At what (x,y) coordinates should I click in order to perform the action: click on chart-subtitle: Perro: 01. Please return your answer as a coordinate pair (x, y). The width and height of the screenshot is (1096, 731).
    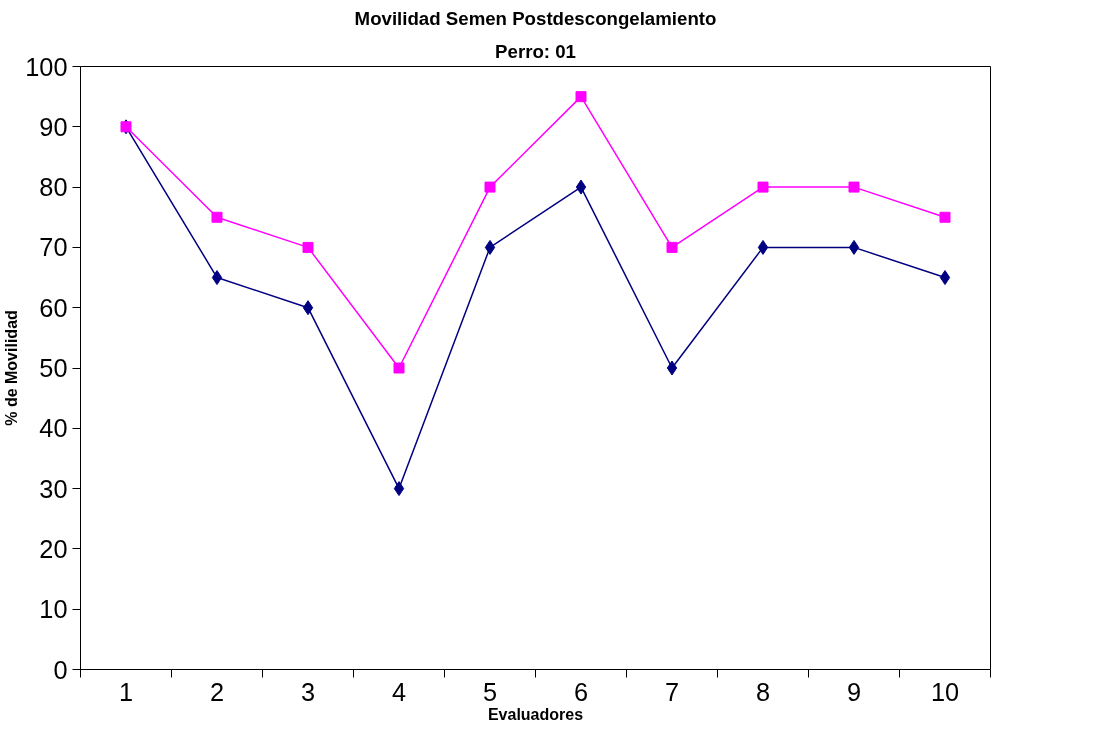
    Looking at the image, I should click on (535, 51).